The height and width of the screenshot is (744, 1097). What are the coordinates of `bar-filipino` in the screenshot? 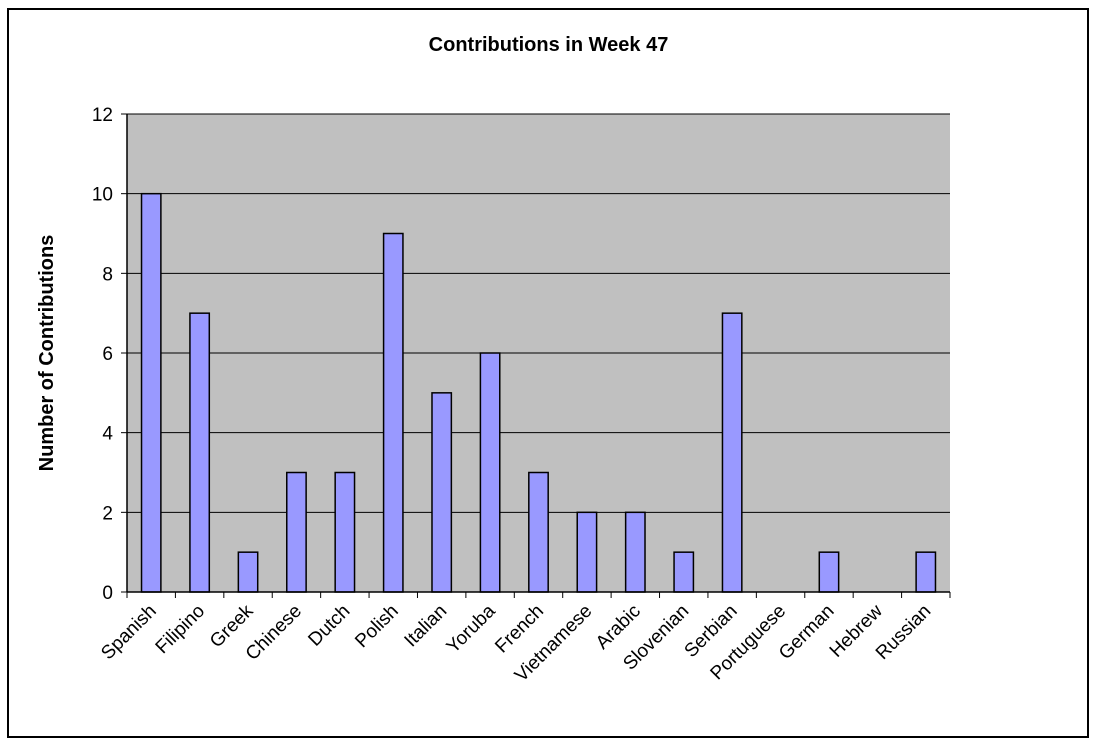 It's located at (200, 452).